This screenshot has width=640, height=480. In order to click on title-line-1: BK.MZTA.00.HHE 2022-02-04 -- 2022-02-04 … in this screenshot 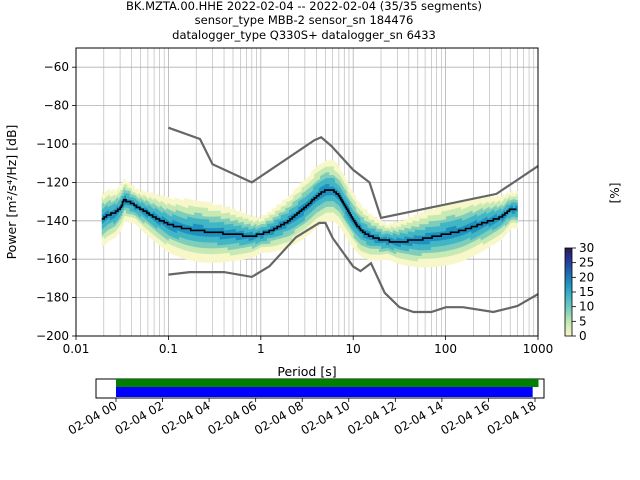, I will do `click(304, 6)`.